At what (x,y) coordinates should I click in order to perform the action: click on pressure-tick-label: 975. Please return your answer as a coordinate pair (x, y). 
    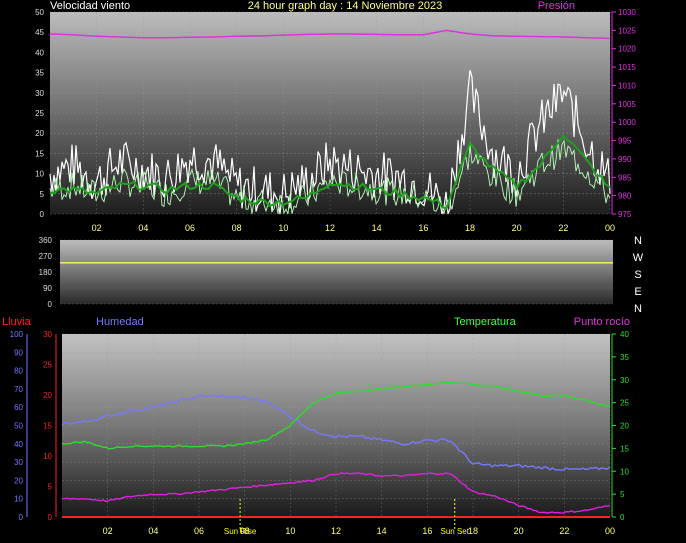
    Looking at the image, I should click on (625, 214).